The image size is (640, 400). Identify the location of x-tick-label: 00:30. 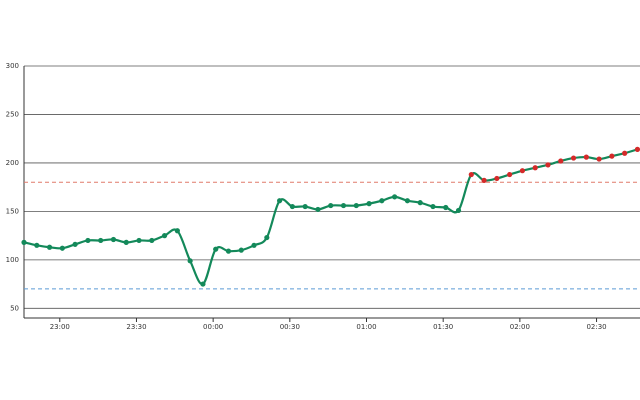
(290, 327).